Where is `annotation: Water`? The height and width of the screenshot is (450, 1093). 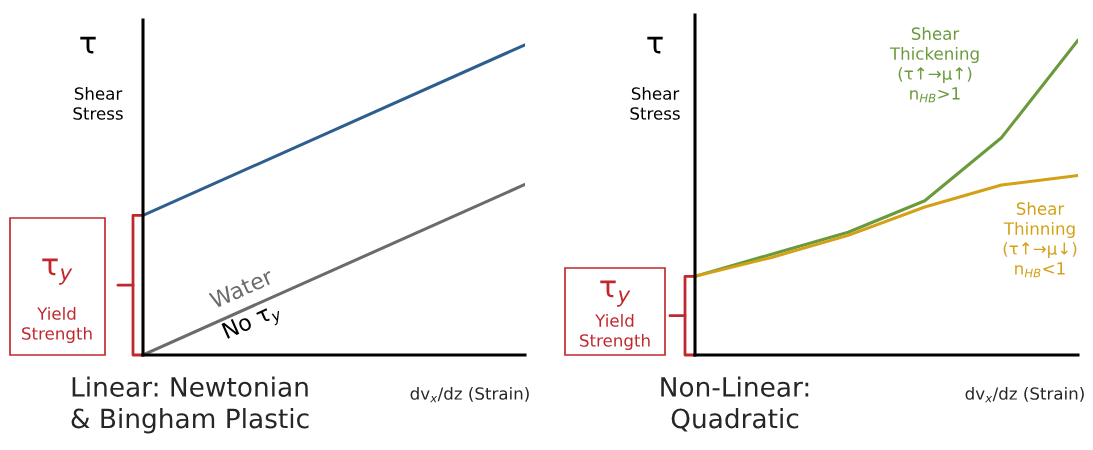
annotation: Water is located at coordinates (241, 288).